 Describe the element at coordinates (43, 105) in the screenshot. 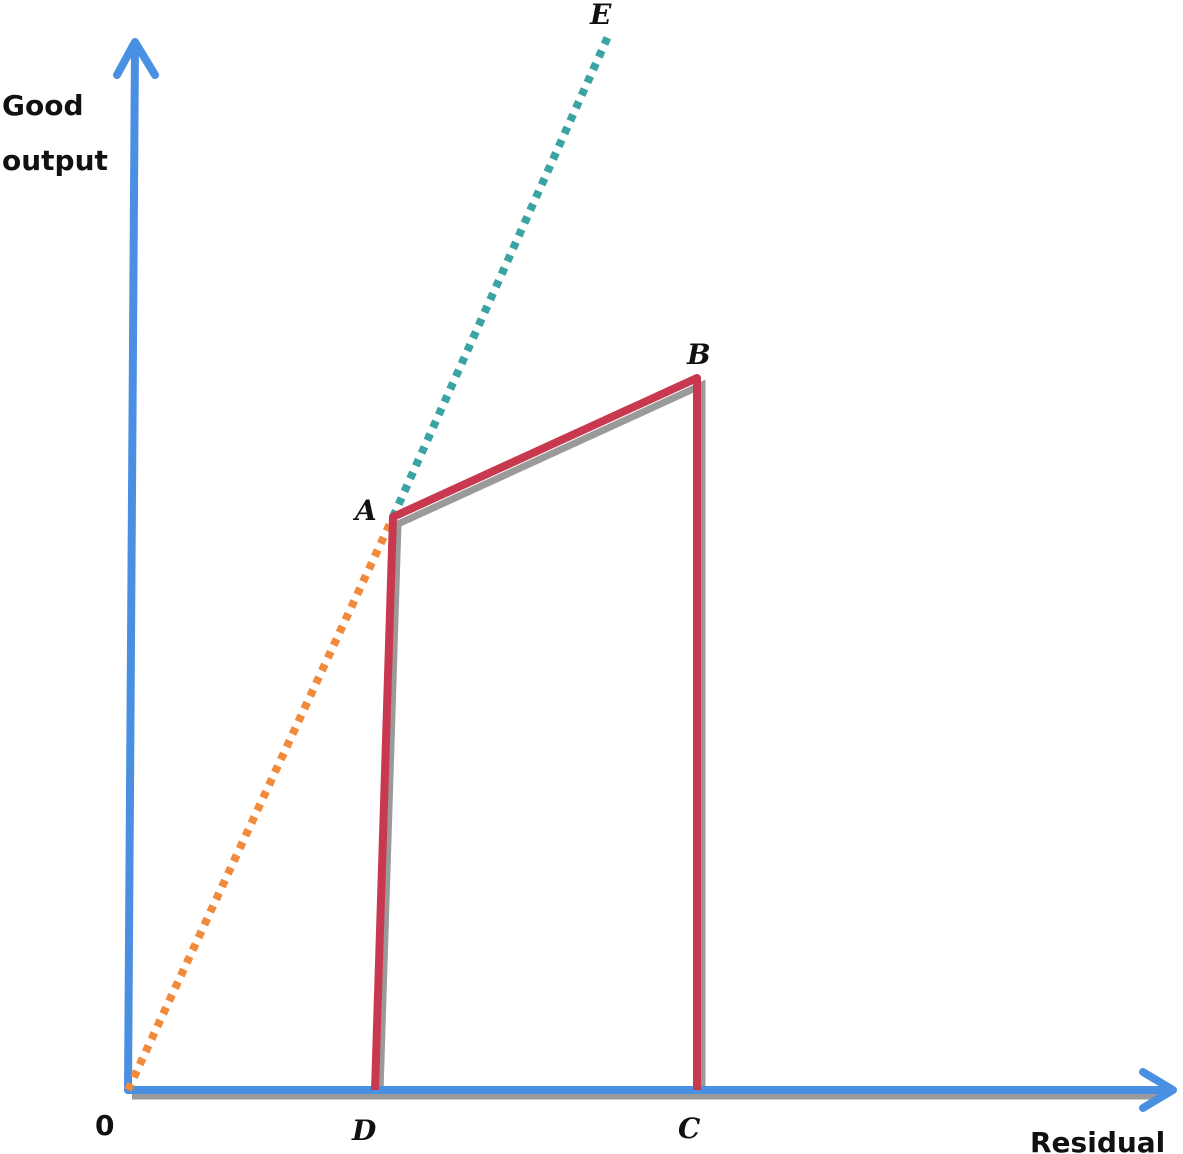

I see `y-label: Good` at that location.